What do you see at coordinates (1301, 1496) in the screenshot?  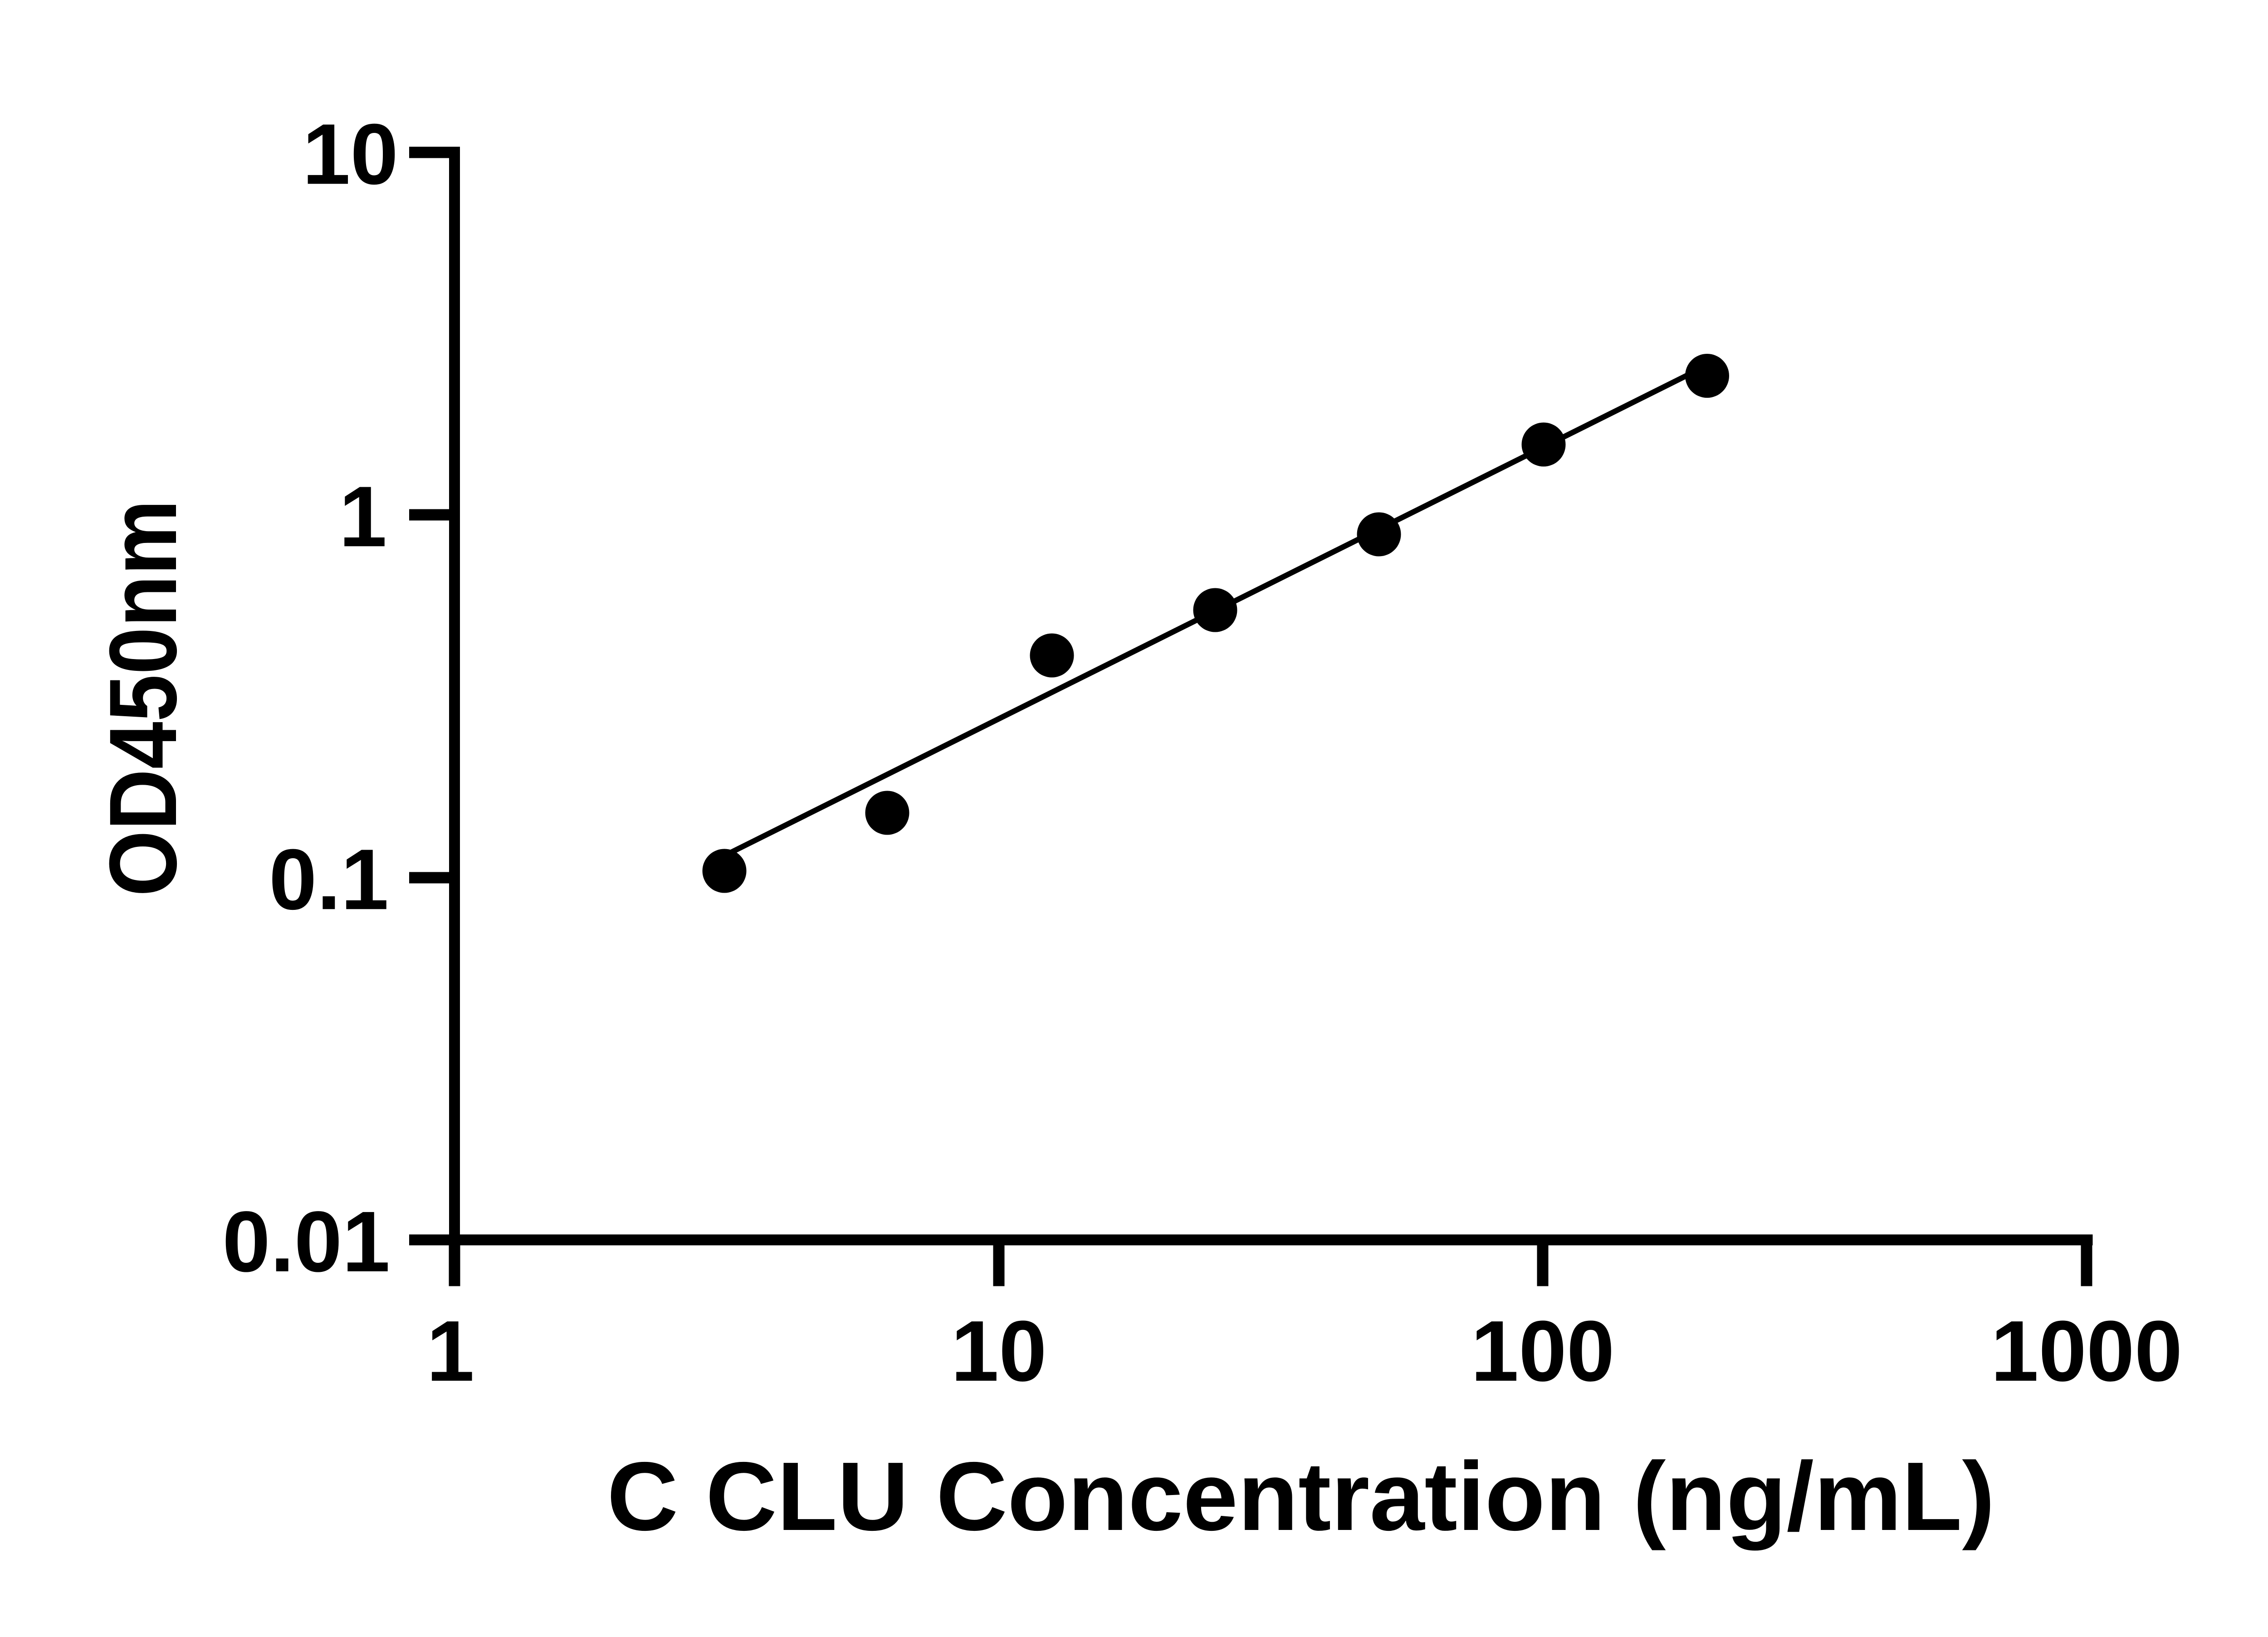 I see `svg-text: C CLU Concentration (ng/mL)` at bounding box center [1301, 1496].